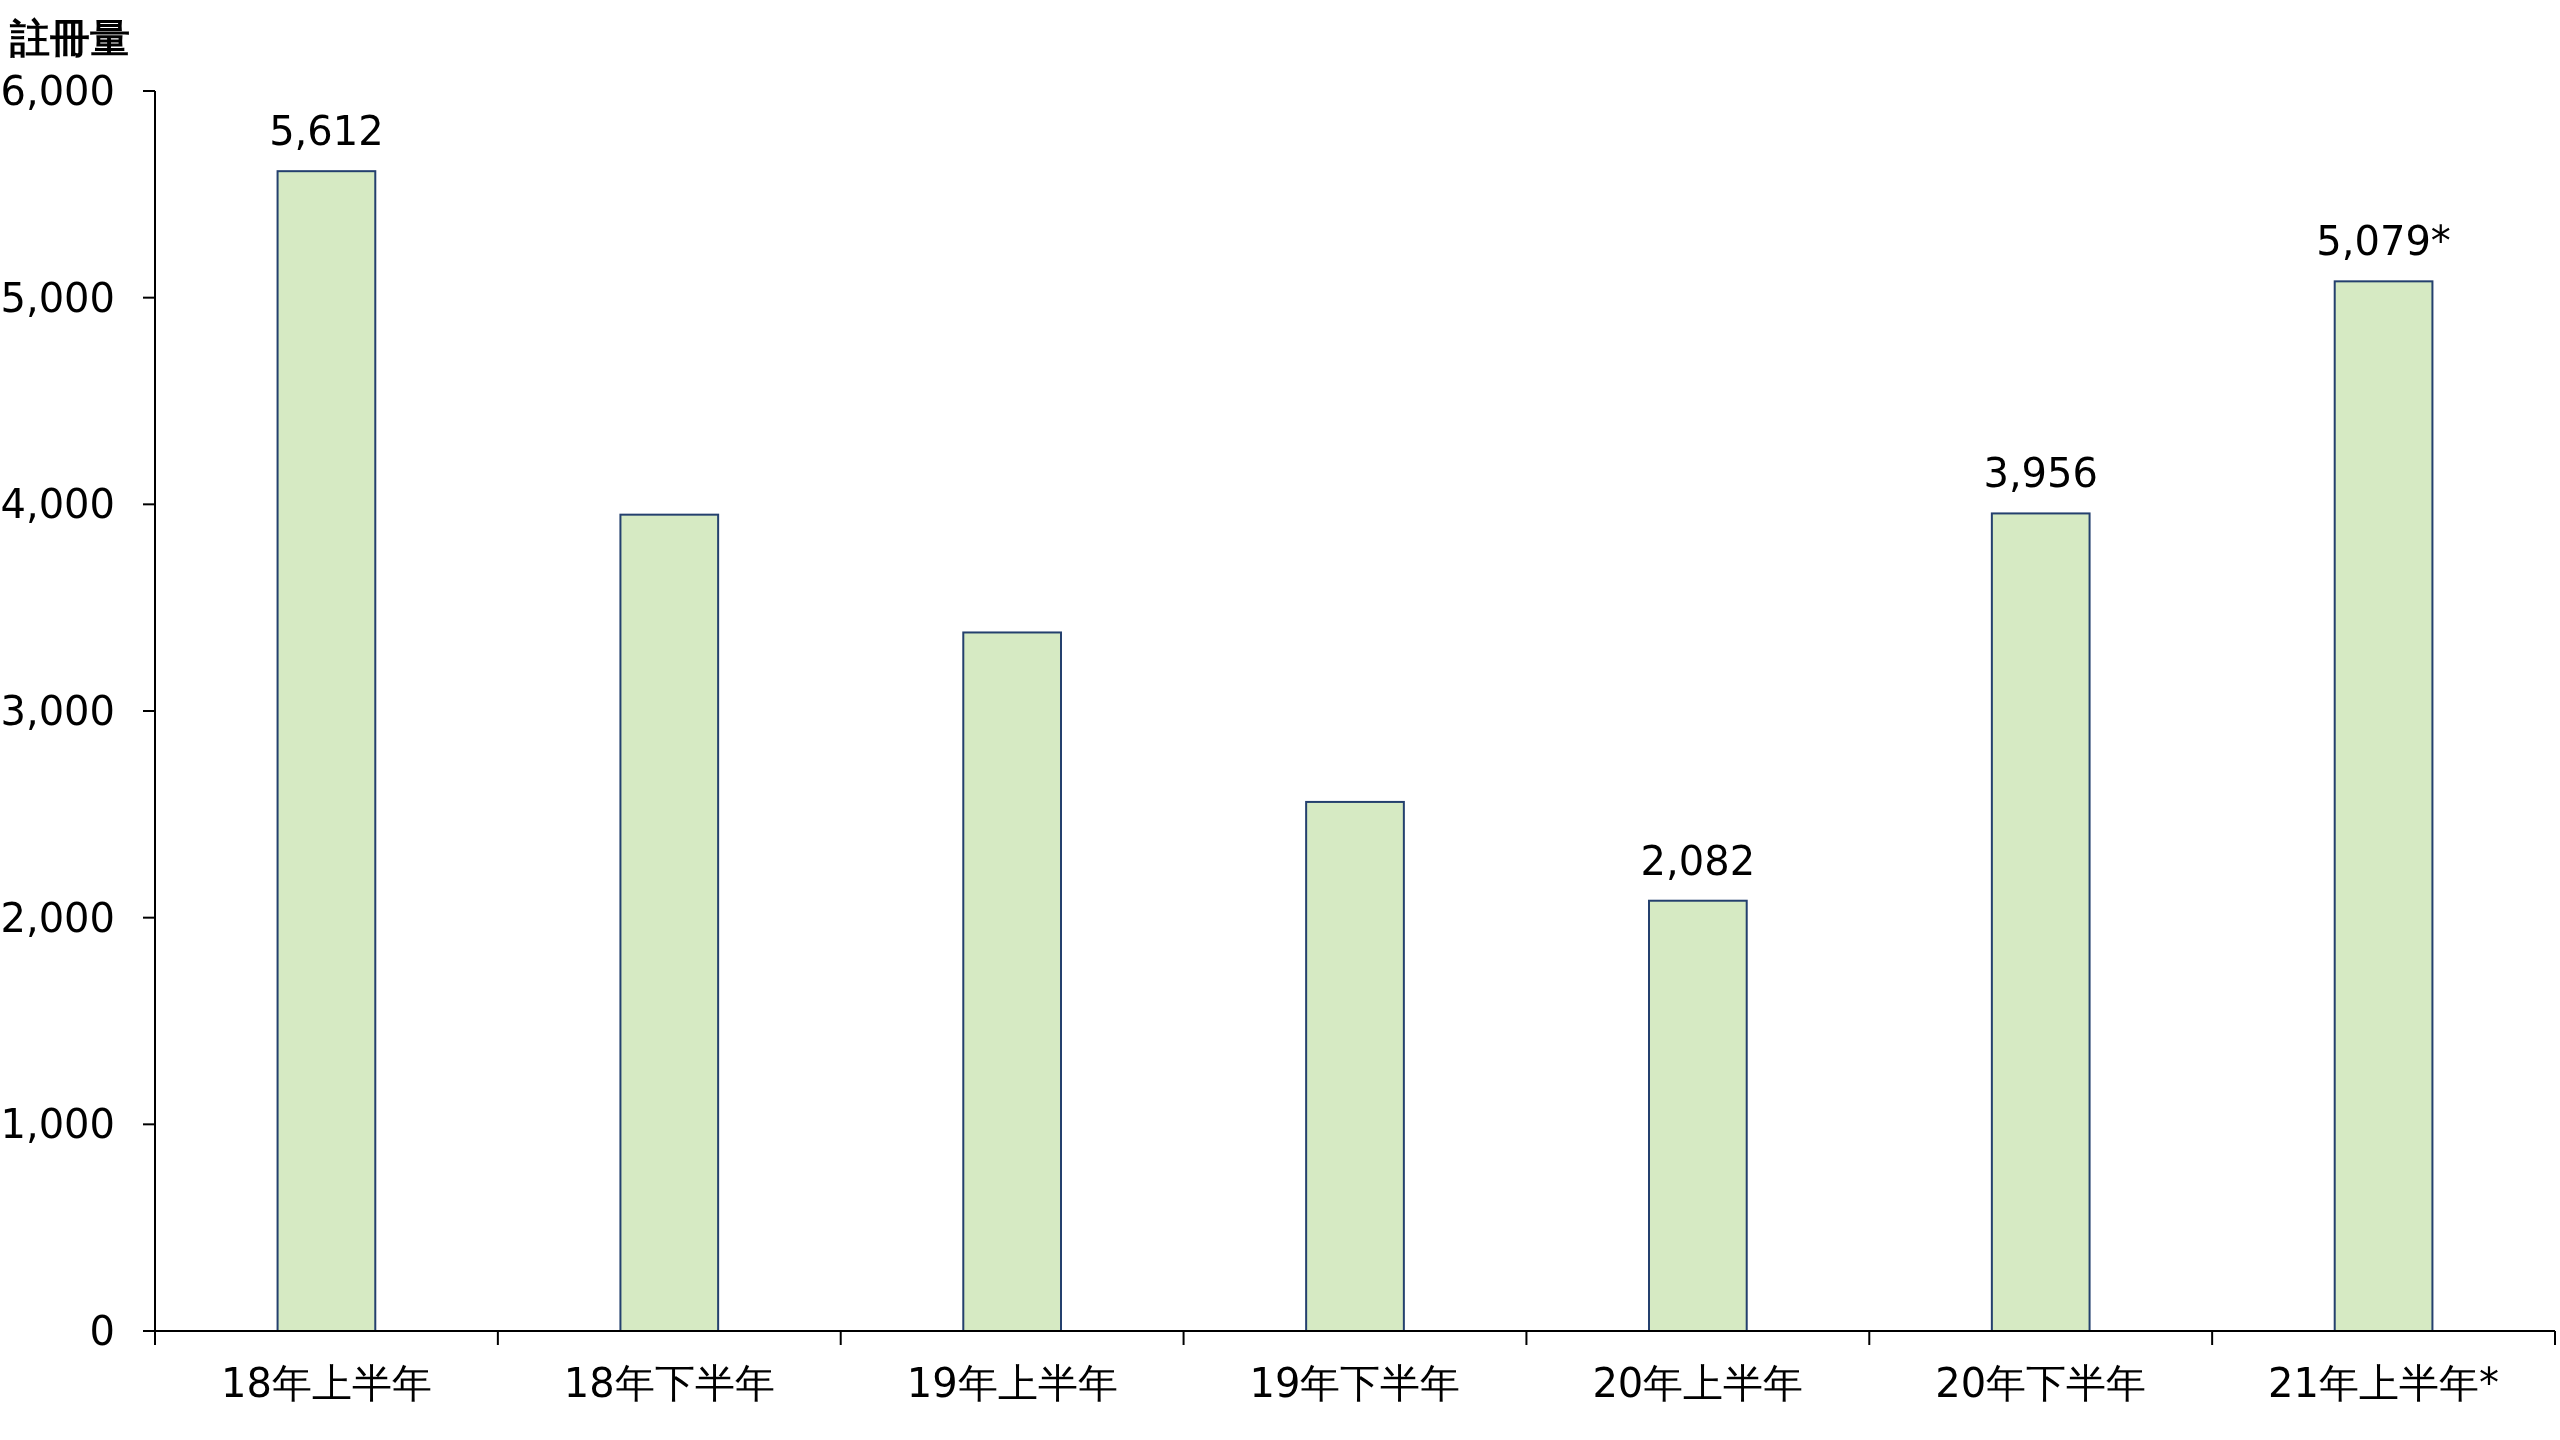 Image resolution: width=2560 pixels, height=1440 pixels. What do you see at coordinates (326, 131) in the screenshot?
I see `data-label: 5,612` at bounding box center [326, 131].